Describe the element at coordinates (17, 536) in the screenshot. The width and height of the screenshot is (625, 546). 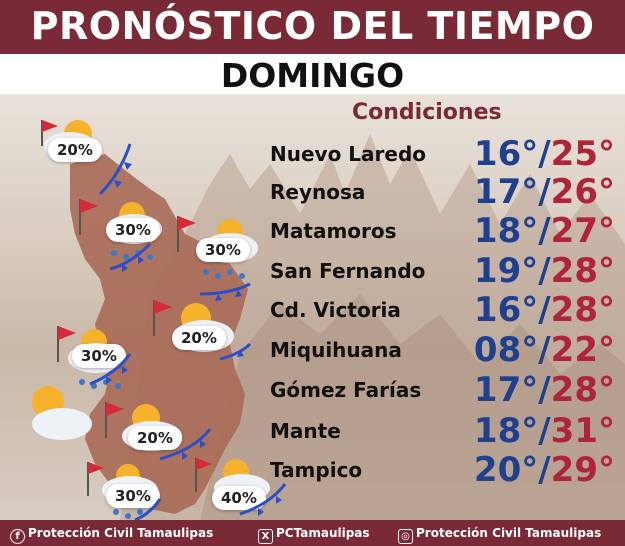
I see `facebook-icon: f` at that location.